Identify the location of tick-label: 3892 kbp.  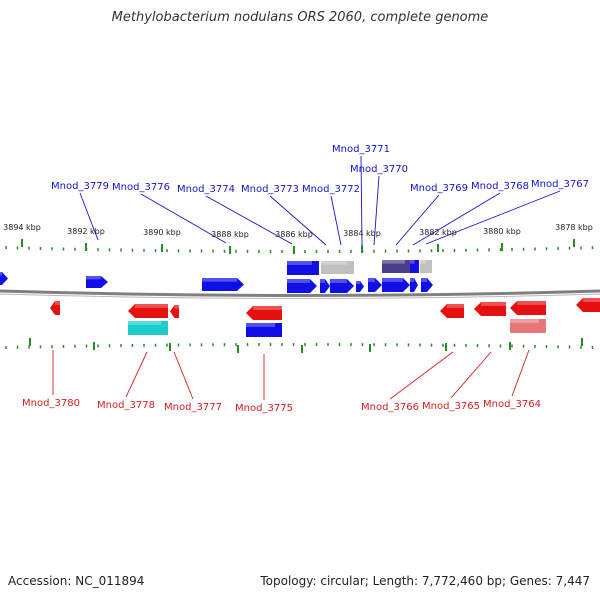
(86, 231).